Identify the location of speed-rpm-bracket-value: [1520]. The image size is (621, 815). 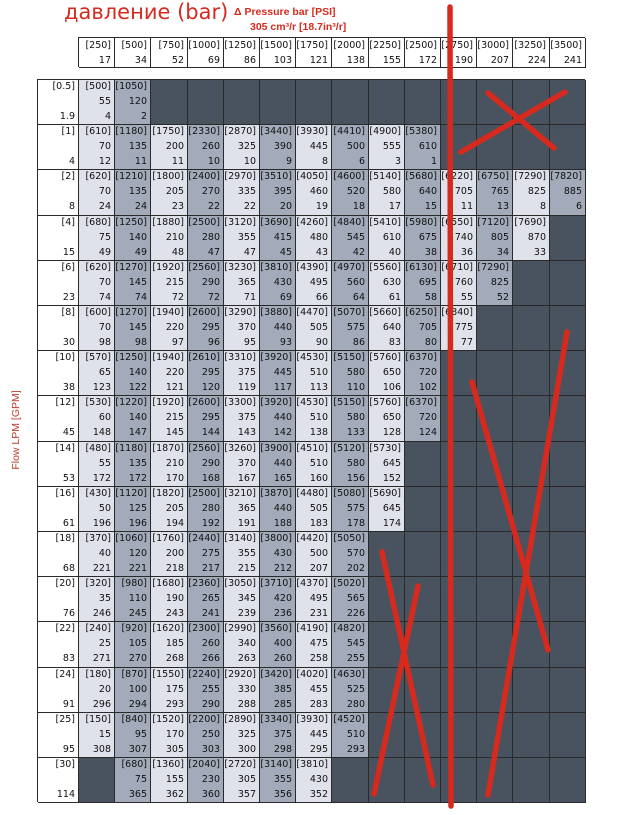
(168, 719).